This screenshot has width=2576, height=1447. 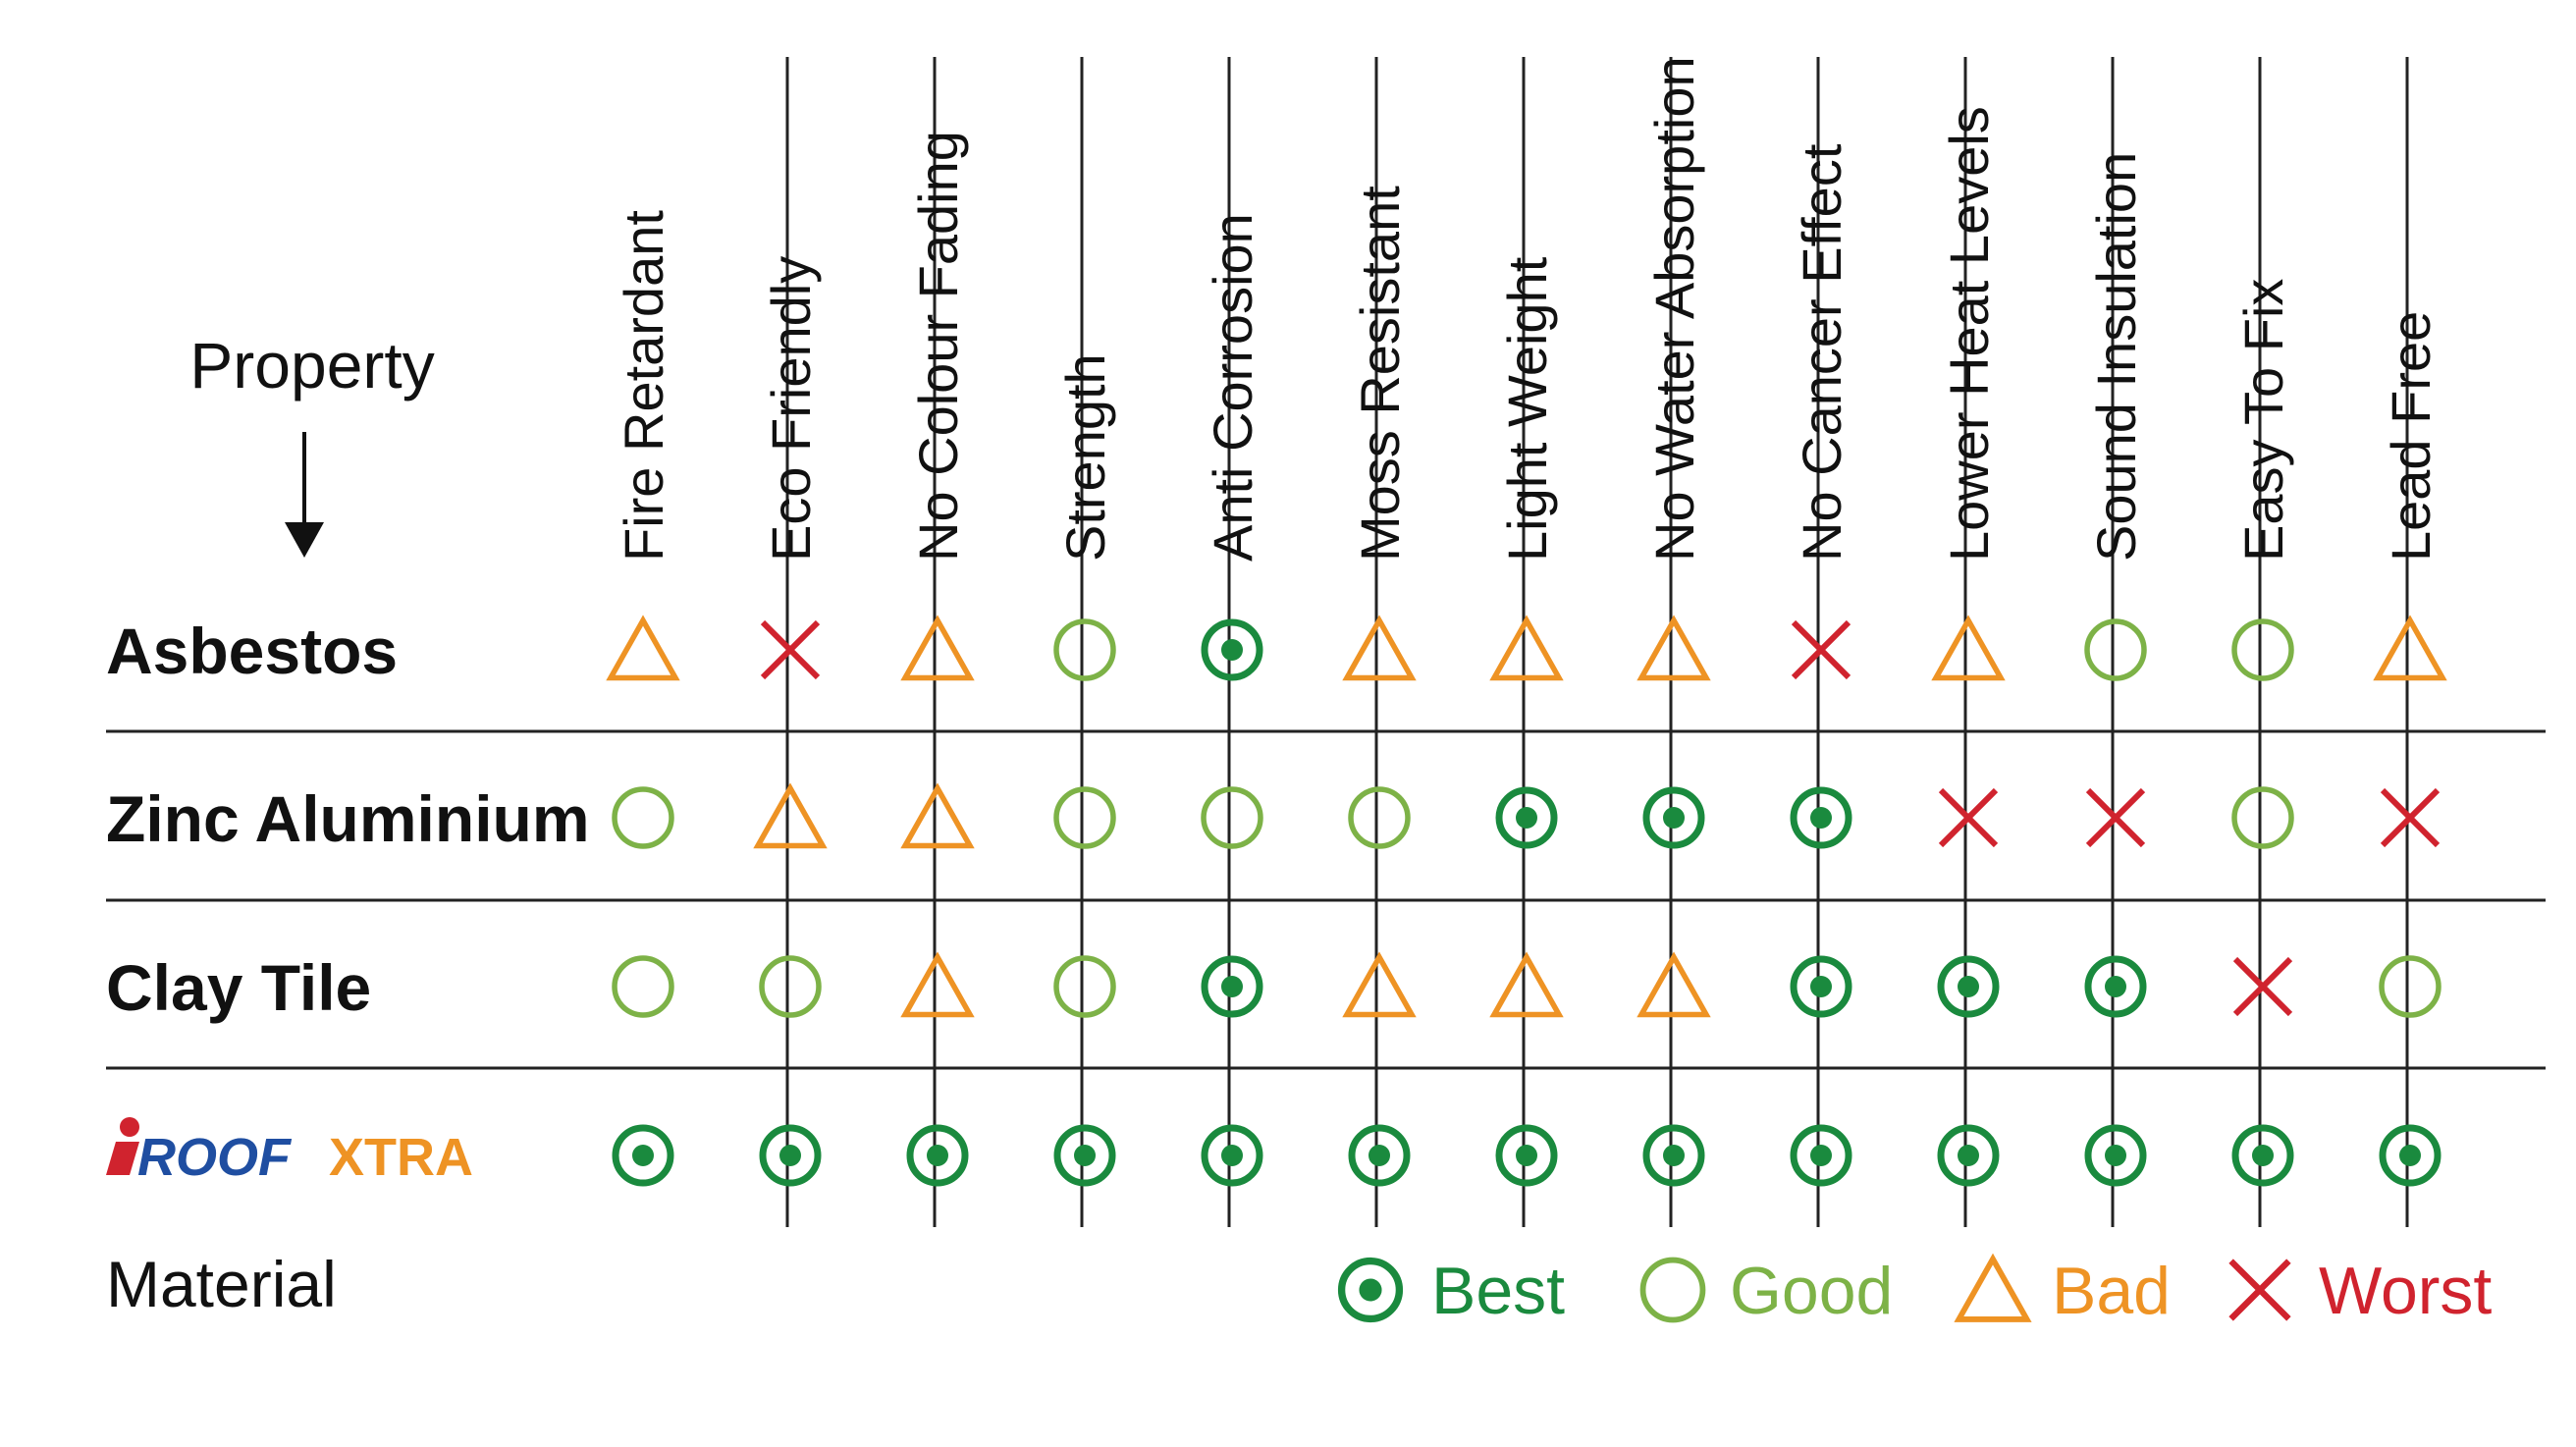 What do you see at coordinates (215, 1157) in the screenshot?
I see `logo-iroof-text: ROOF` at bounding box center [215, 1157].